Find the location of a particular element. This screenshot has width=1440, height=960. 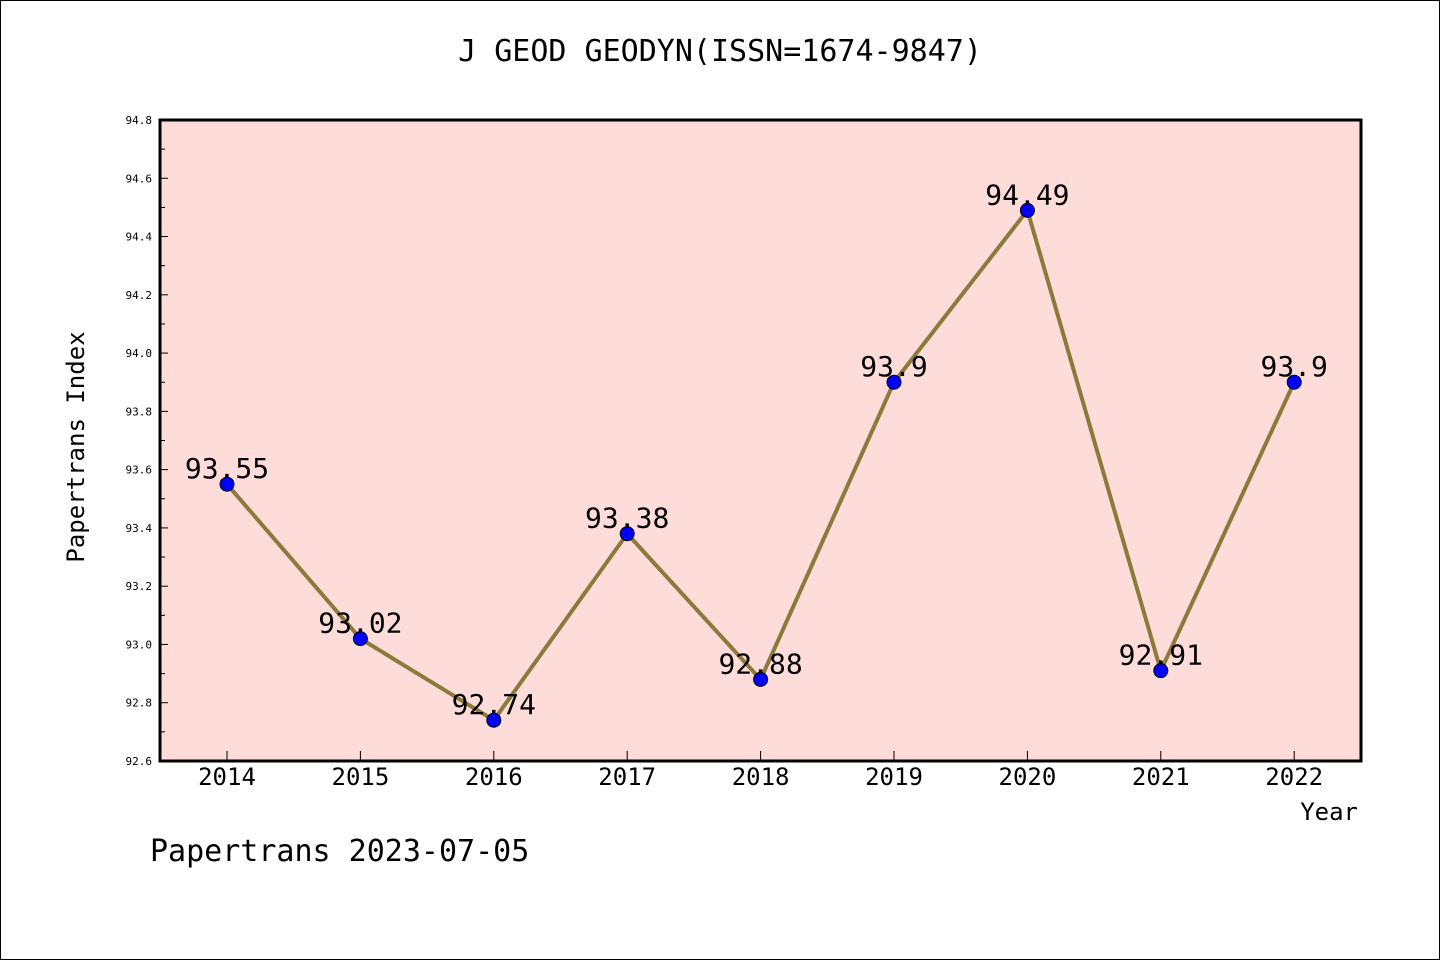

data-label: 92.88 is located at coordinates (760, 663).